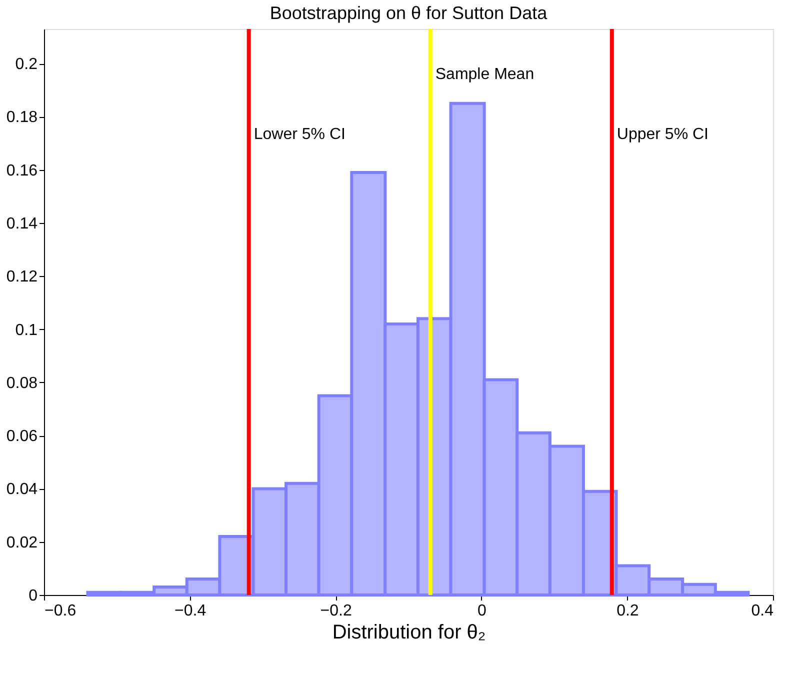 The width and height of the screenshot is (808, 682). What do you see at coordinates (22, 543) in the screenshot?
I see `y-tick-label: 0.02` at bounding box center [22, 543].